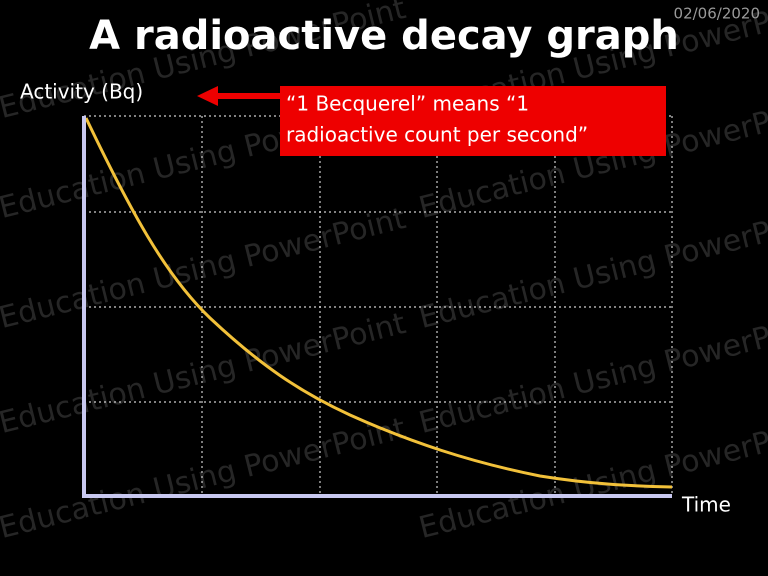  Describe the element at coordinates (473, 121) in the screenshot. I see `callout-box` at that location.